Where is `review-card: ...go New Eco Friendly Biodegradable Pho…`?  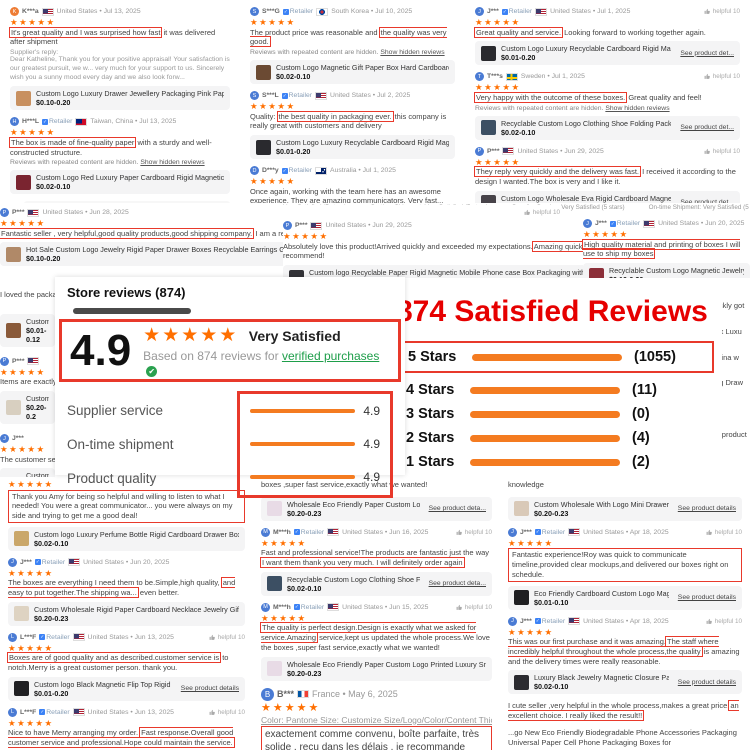 review-card: ...go New Eco Friendly Biodegradable Pho… is located at coordinates (625, 738).